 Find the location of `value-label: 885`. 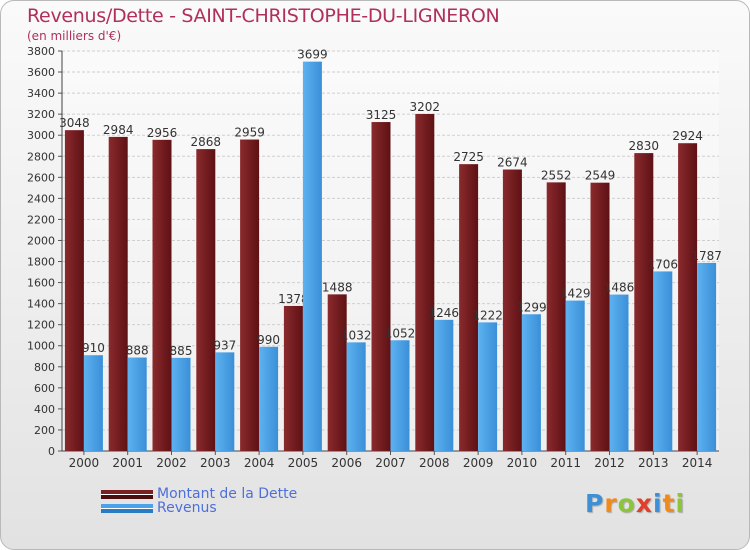

value-label: 885 is located at coordinates (181, 351).